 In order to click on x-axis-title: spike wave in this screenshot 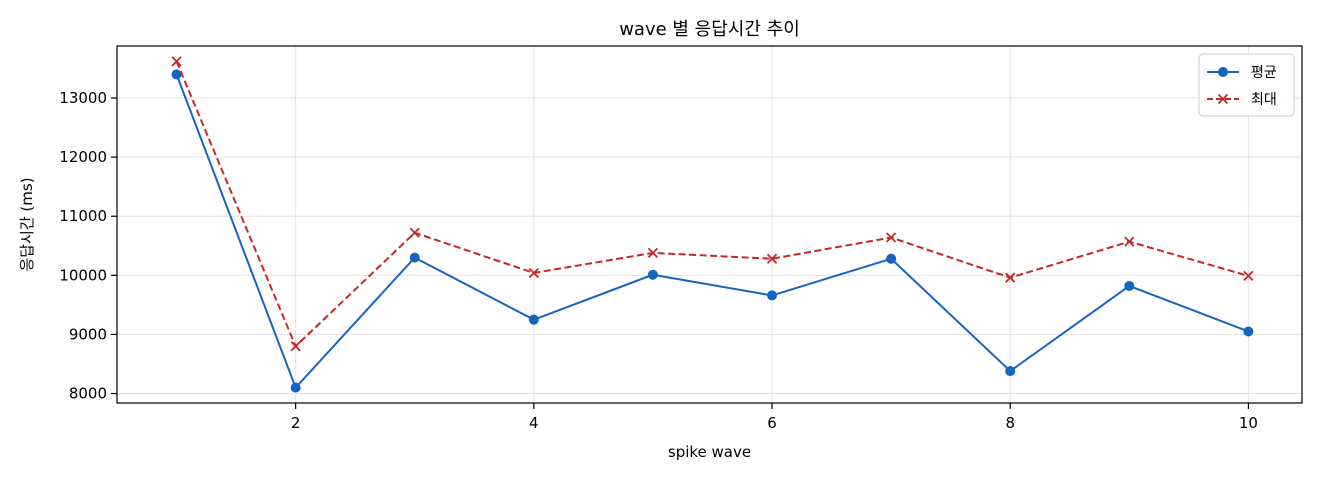, I will do `click(709, 452)`.